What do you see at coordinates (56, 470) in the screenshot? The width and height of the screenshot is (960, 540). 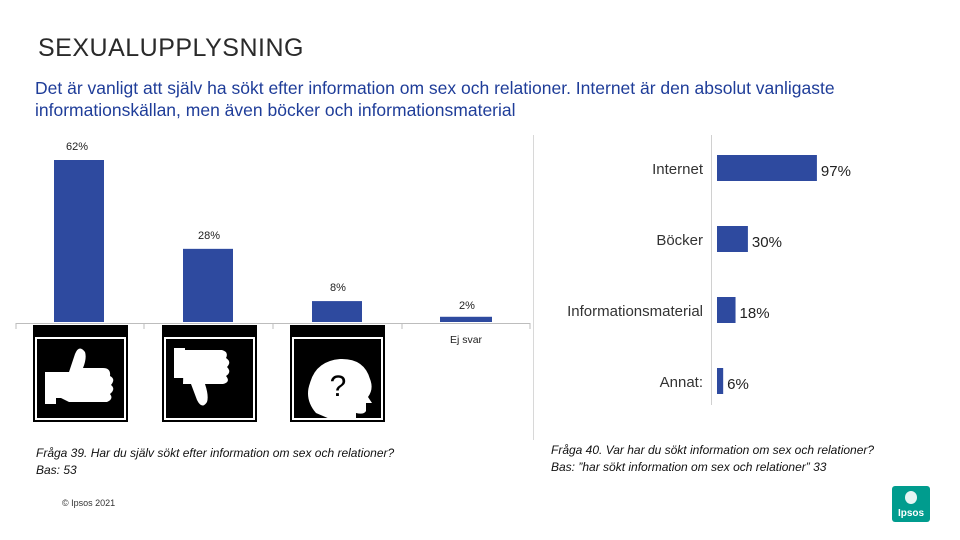 I see `question-39-base: Bas: 53` at bounding box center [56, 470].